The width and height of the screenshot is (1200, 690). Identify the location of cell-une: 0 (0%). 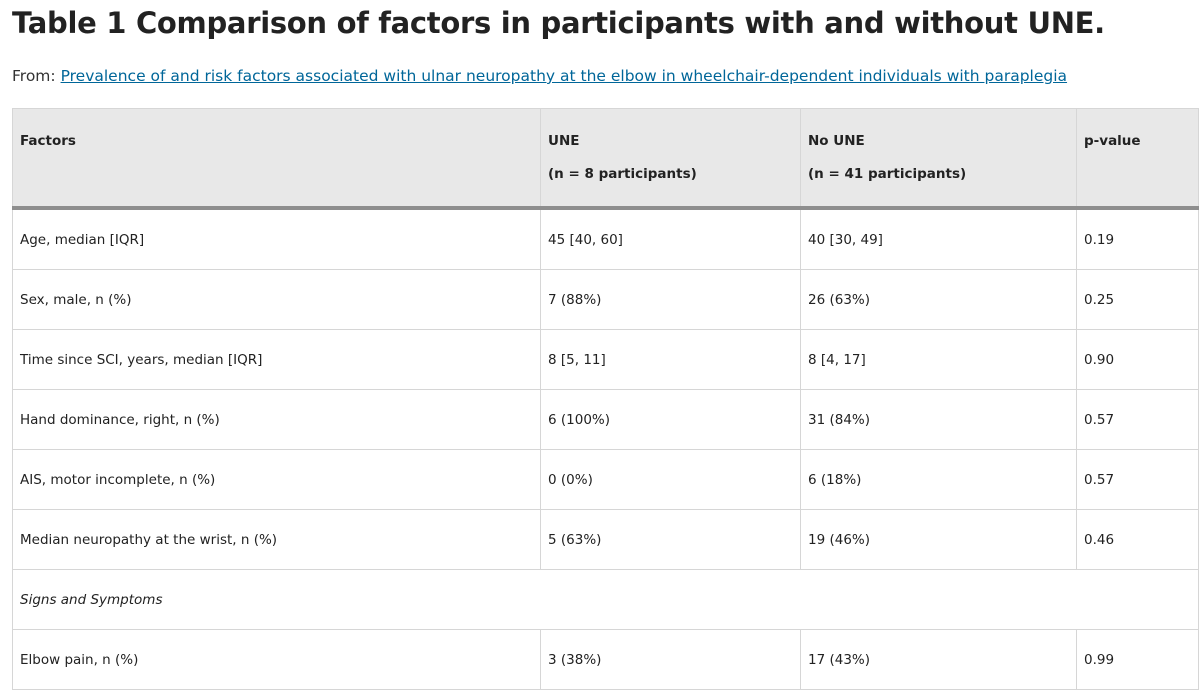
(670, 479).